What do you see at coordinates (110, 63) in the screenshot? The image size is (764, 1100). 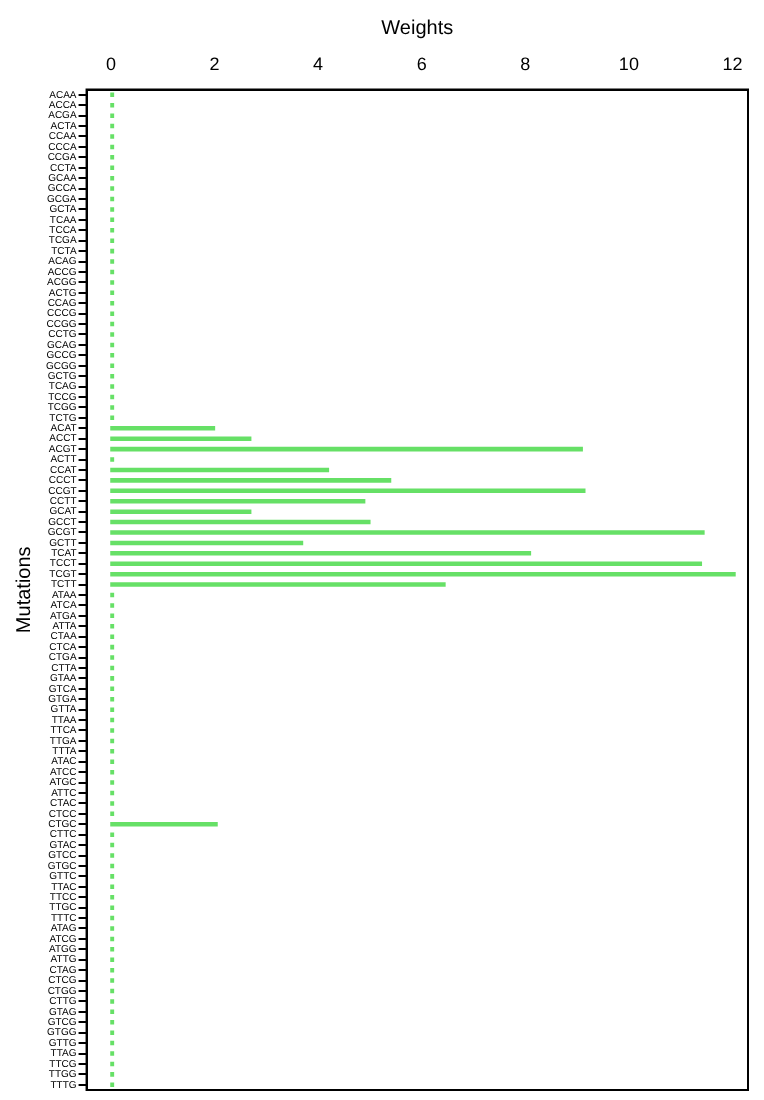 I see `x-tick-label: 0` at bounding box center [110, 63].